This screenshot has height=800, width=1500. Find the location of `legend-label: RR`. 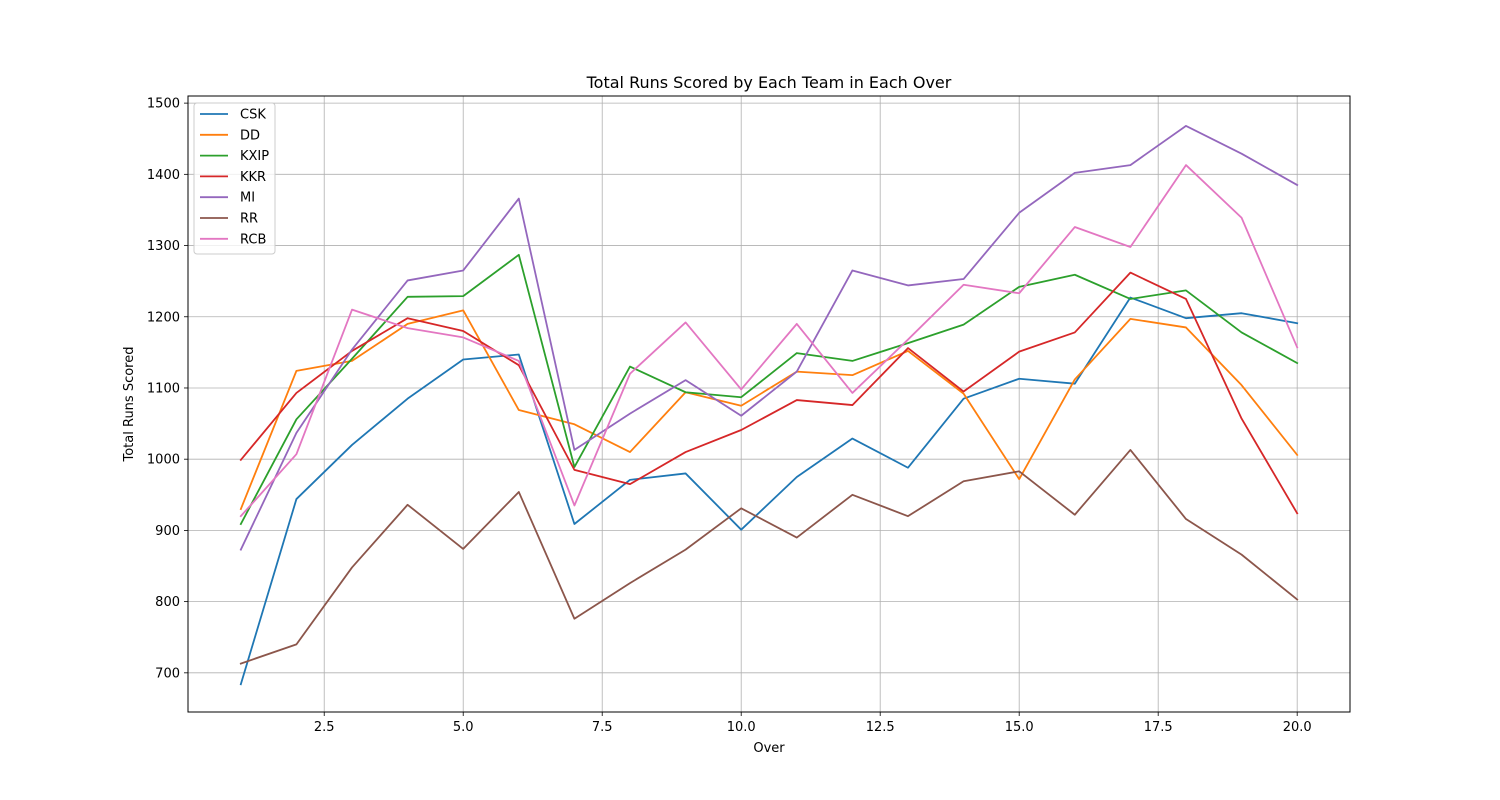

legend-label: RR is located at coordinates (249, 219).